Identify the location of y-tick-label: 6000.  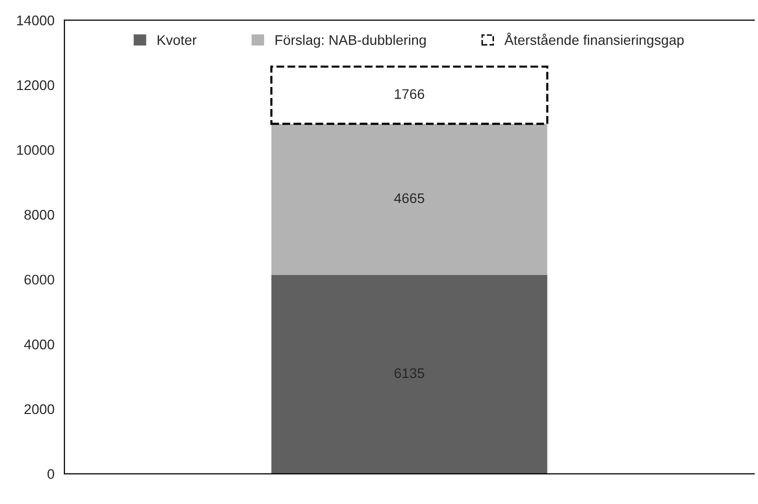
(39, 279).